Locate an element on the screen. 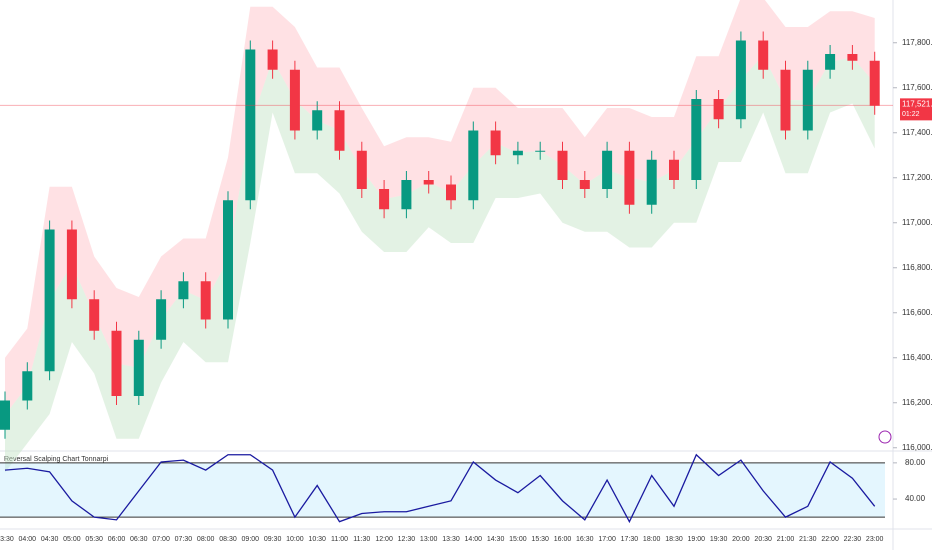 The height and width of the screenshot is (550, 932). x-tick-label: 06:30 is located at coordinates (139, 539).